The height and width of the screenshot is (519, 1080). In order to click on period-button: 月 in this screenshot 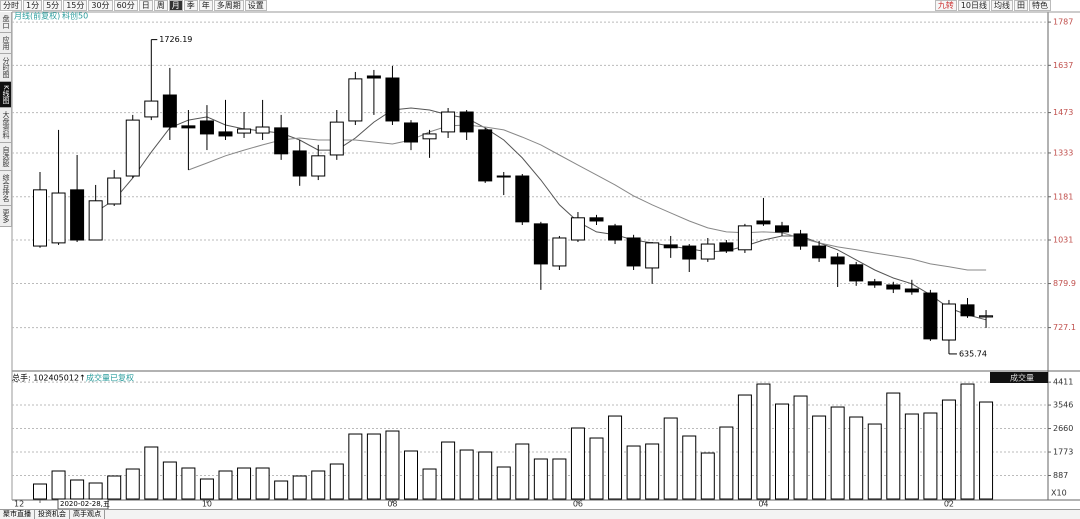, I will do `click(175, 5)`.